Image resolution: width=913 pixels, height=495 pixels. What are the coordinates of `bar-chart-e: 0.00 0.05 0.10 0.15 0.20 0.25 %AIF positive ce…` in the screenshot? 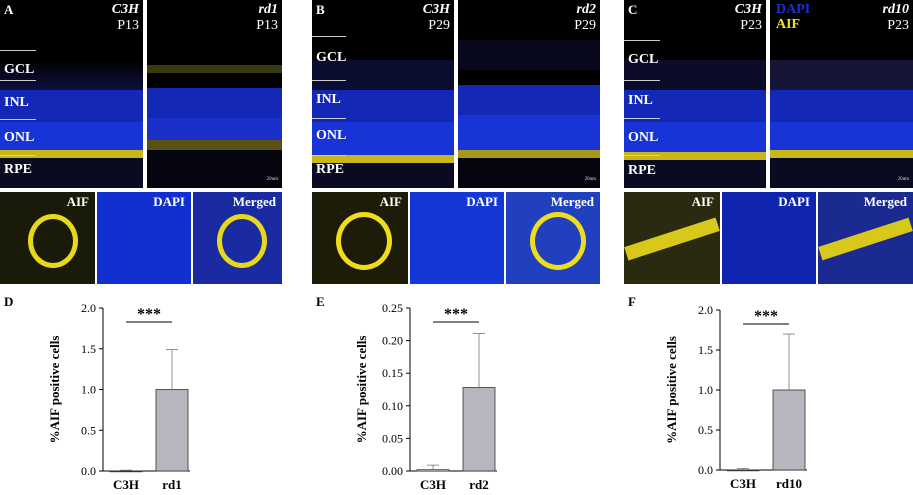 It's located at (425, 396).